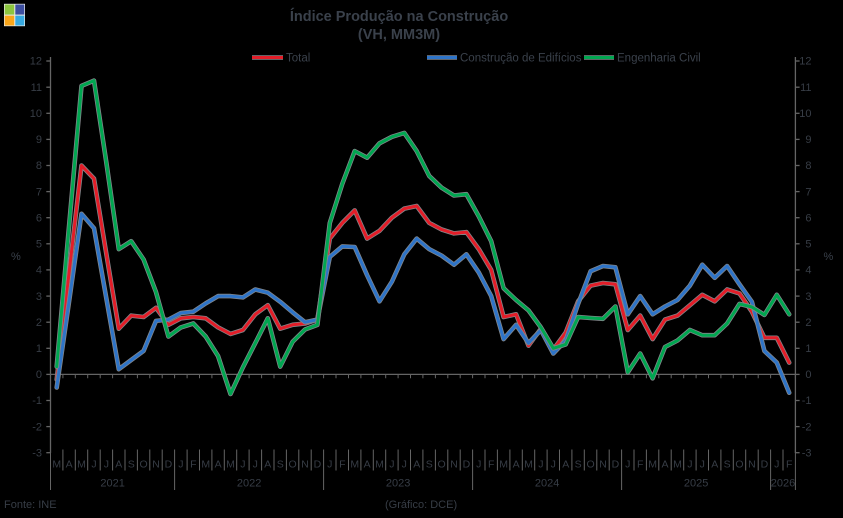 The image size is (843, 518). What do you see at coordinates (547, 484) in the screenshot?
I see `svg-text: 2024` at bounding box center [547, 484].